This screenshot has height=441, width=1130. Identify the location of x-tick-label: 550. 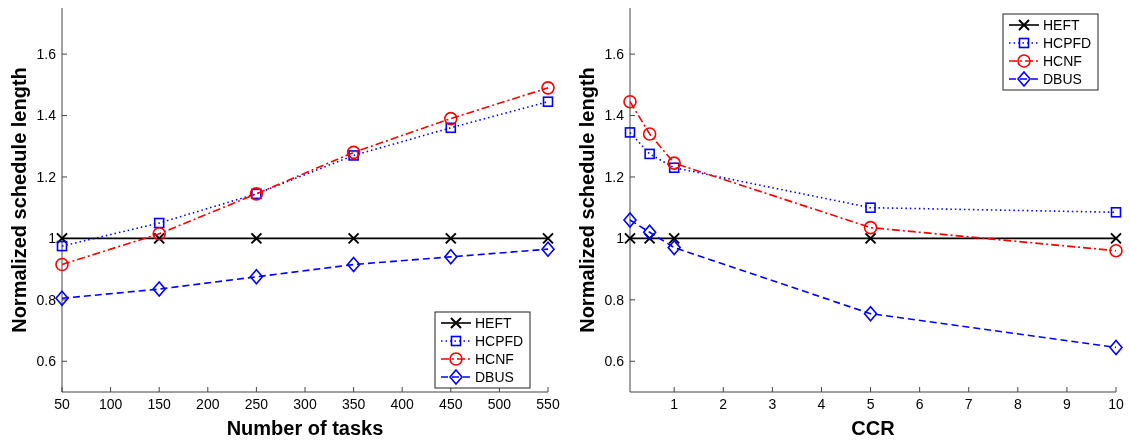
(548, 404).